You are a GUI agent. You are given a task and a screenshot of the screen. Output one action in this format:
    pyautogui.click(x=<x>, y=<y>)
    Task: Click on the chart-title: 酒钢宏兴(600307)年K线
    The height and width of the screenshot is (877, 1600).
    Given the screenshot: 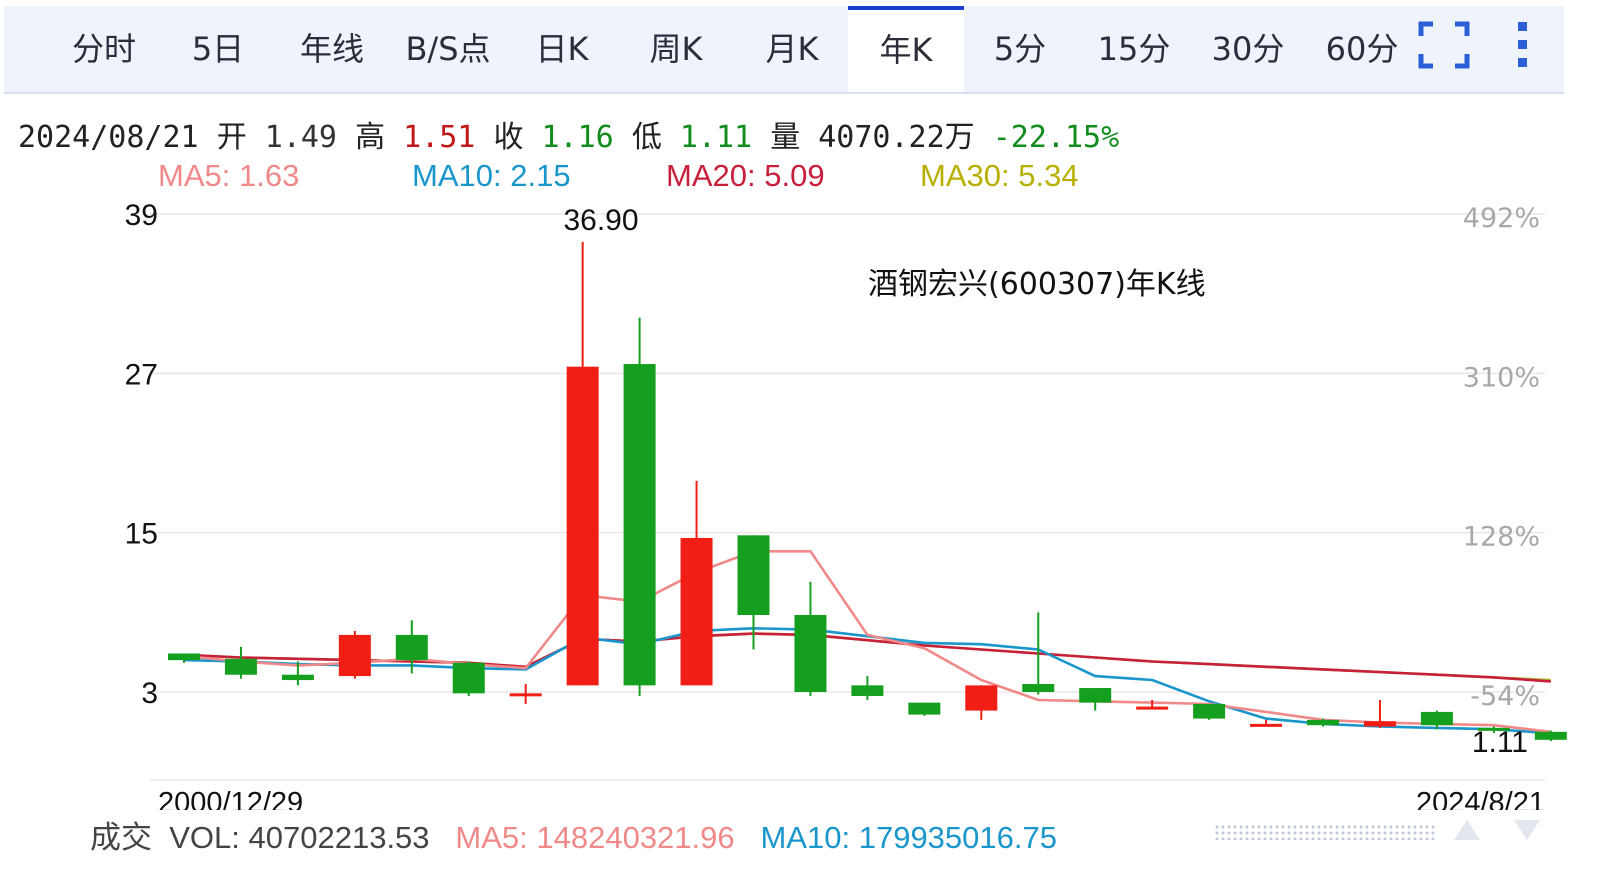 What is the action you would take?
    pyautogui.click(x=1037, y=284)
    